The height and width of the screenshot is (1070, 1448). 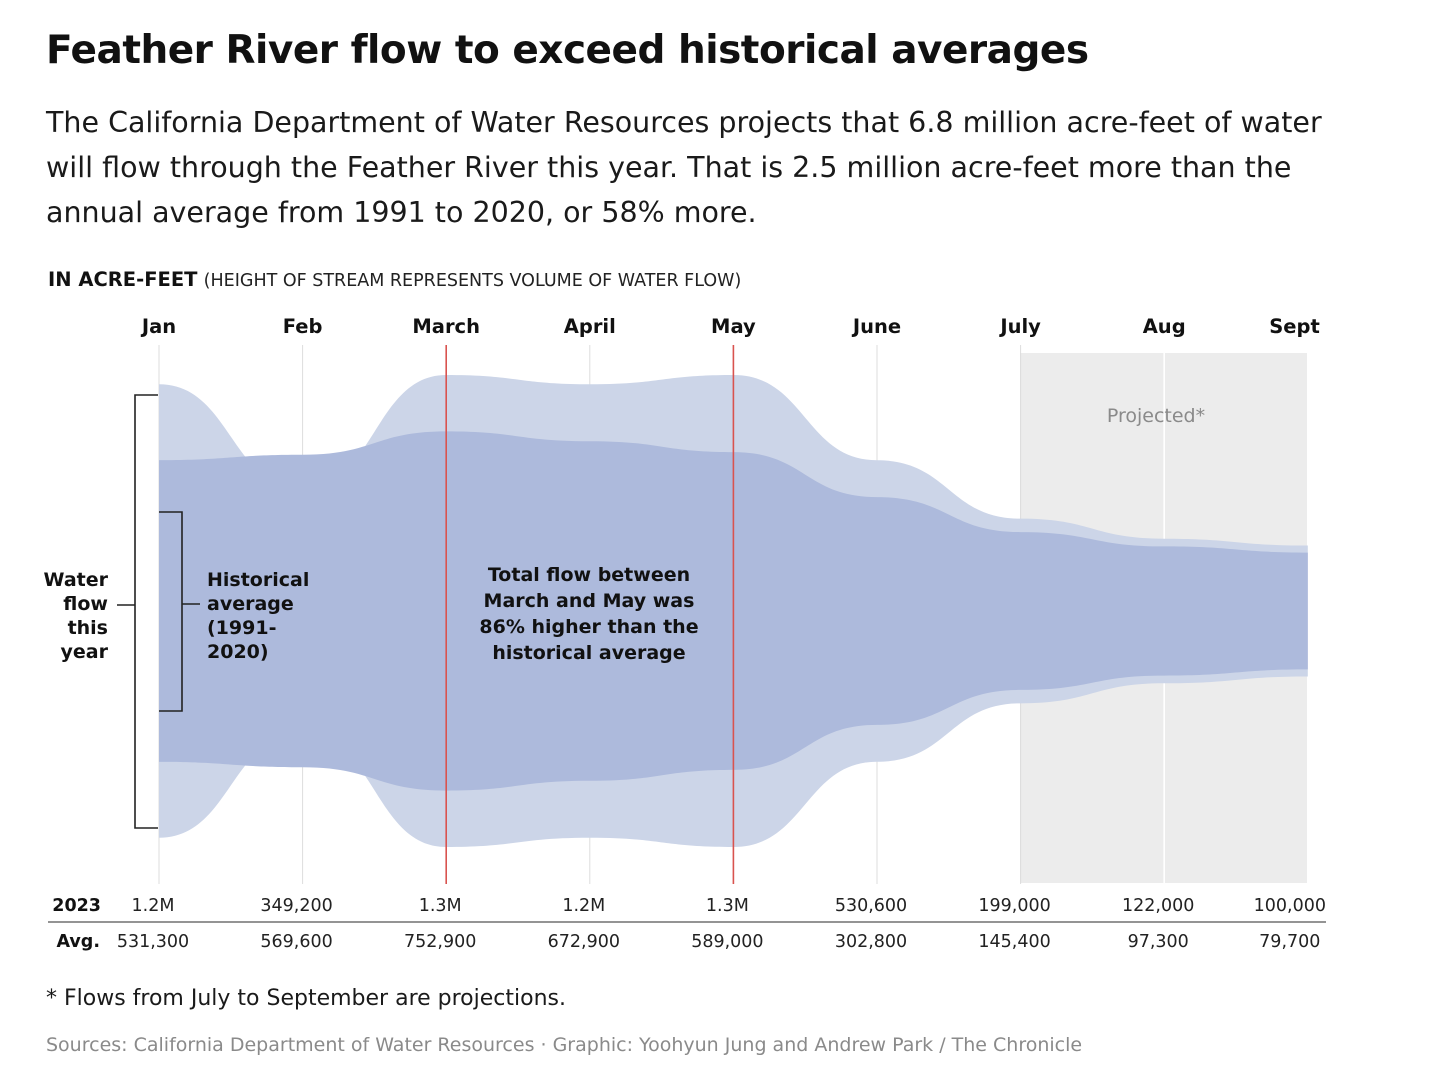 I want to click on annotation-historical-line-4: 2020), so click(x=238, y=652).